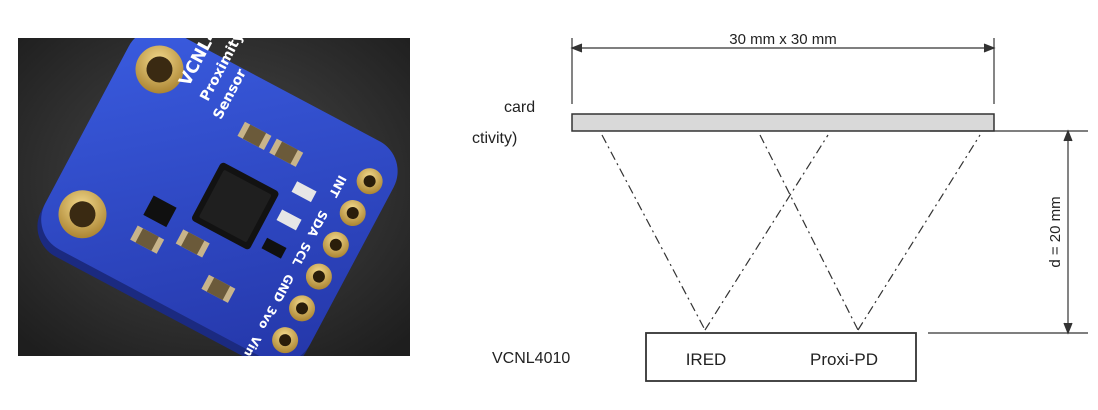 The width and height of the screenshot is (1098, 410). Describe the element at coordinates (223, 212) in the screenshot. I see `smd-components` at that location.